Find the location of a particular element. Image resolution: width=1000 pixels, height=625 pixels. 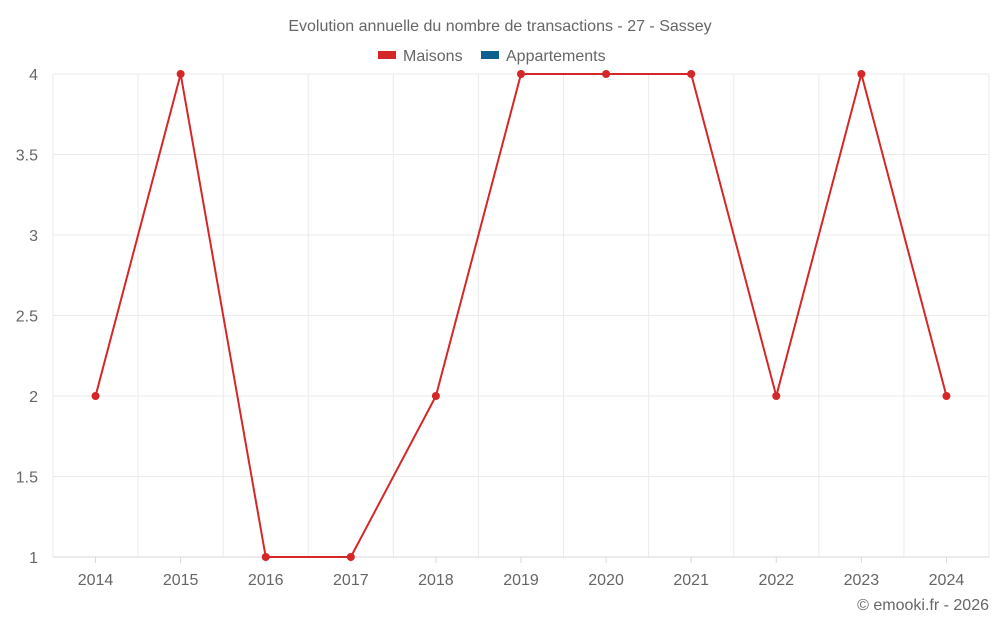

y-tick-label: 3.5 is located at coordinates (27, 156).